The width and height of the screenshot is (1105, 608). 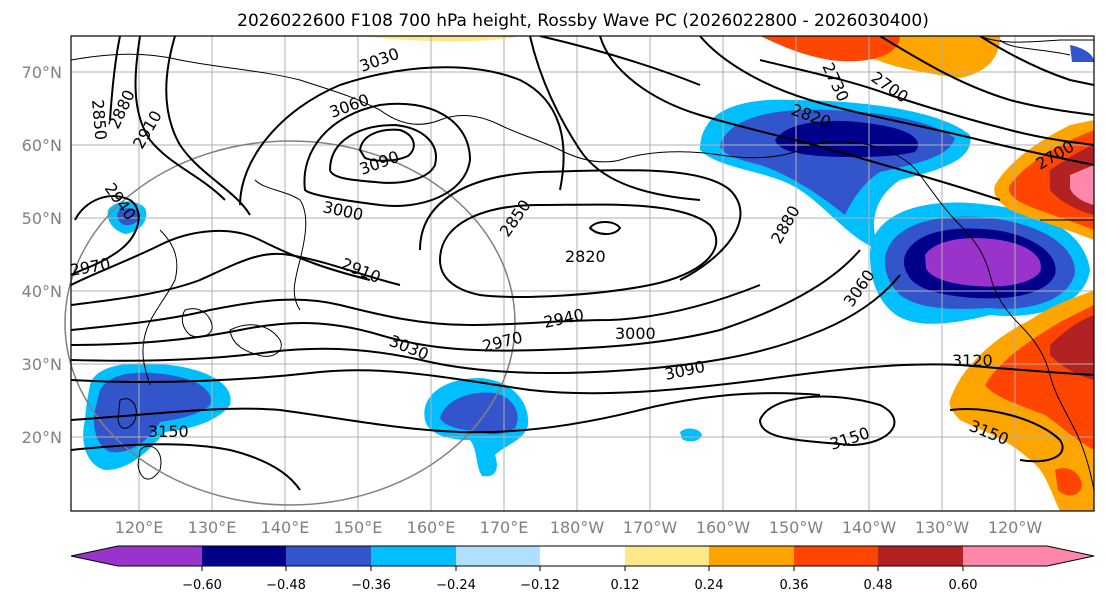 What do you see at coordinates (42, 145) in the screenshot?
I see `lat-label: 60°N` at bounding box center [42, 145].